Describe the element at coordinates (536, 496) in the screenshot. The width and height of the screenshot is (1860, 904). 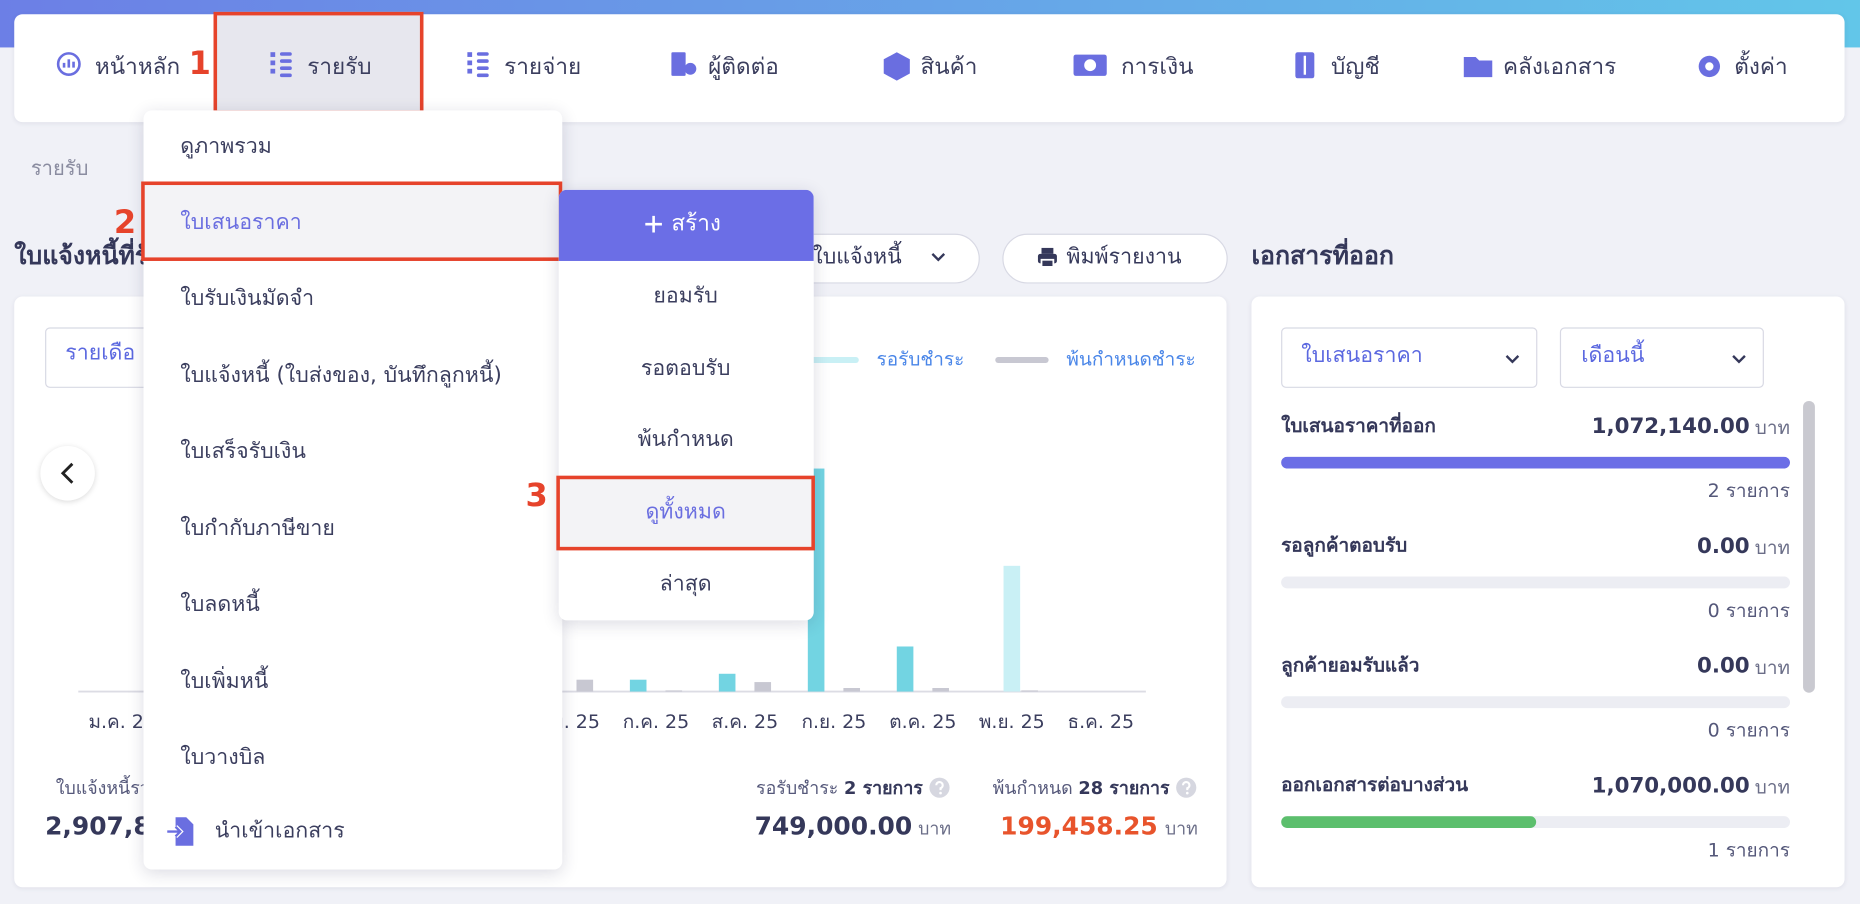
I see `step-annotation: 3` at that location.